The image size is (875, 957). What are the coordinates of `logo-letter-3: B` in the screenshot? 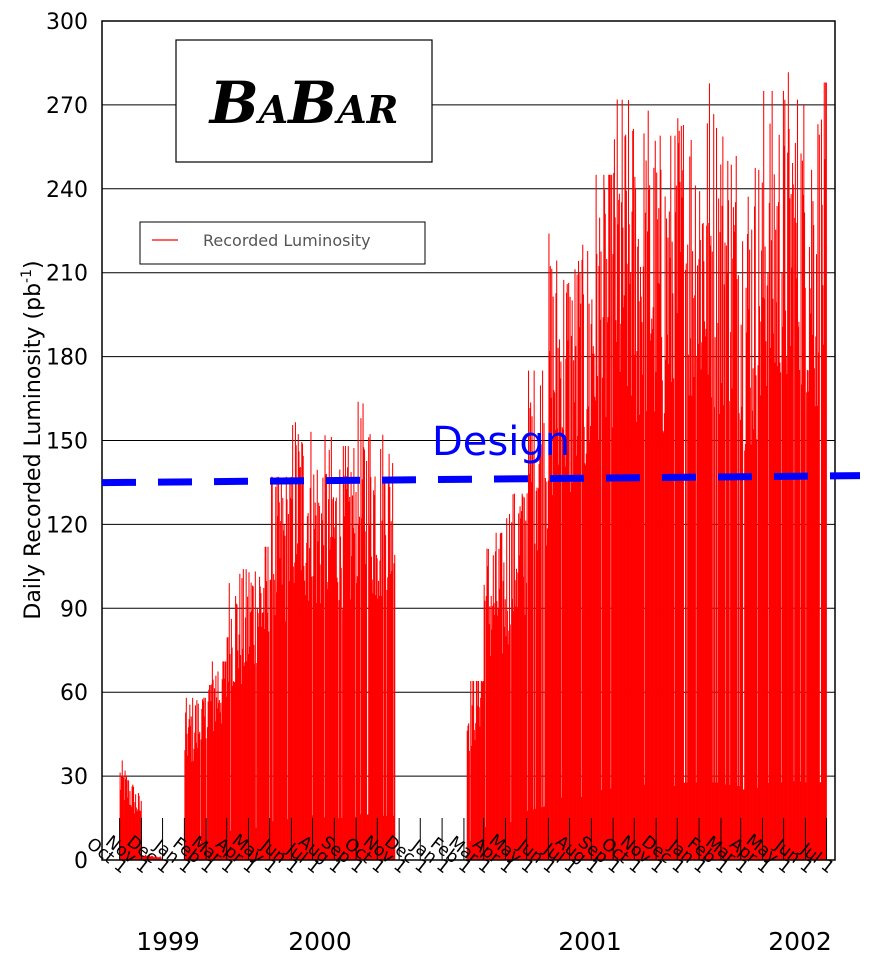 It's located at (311, 103).